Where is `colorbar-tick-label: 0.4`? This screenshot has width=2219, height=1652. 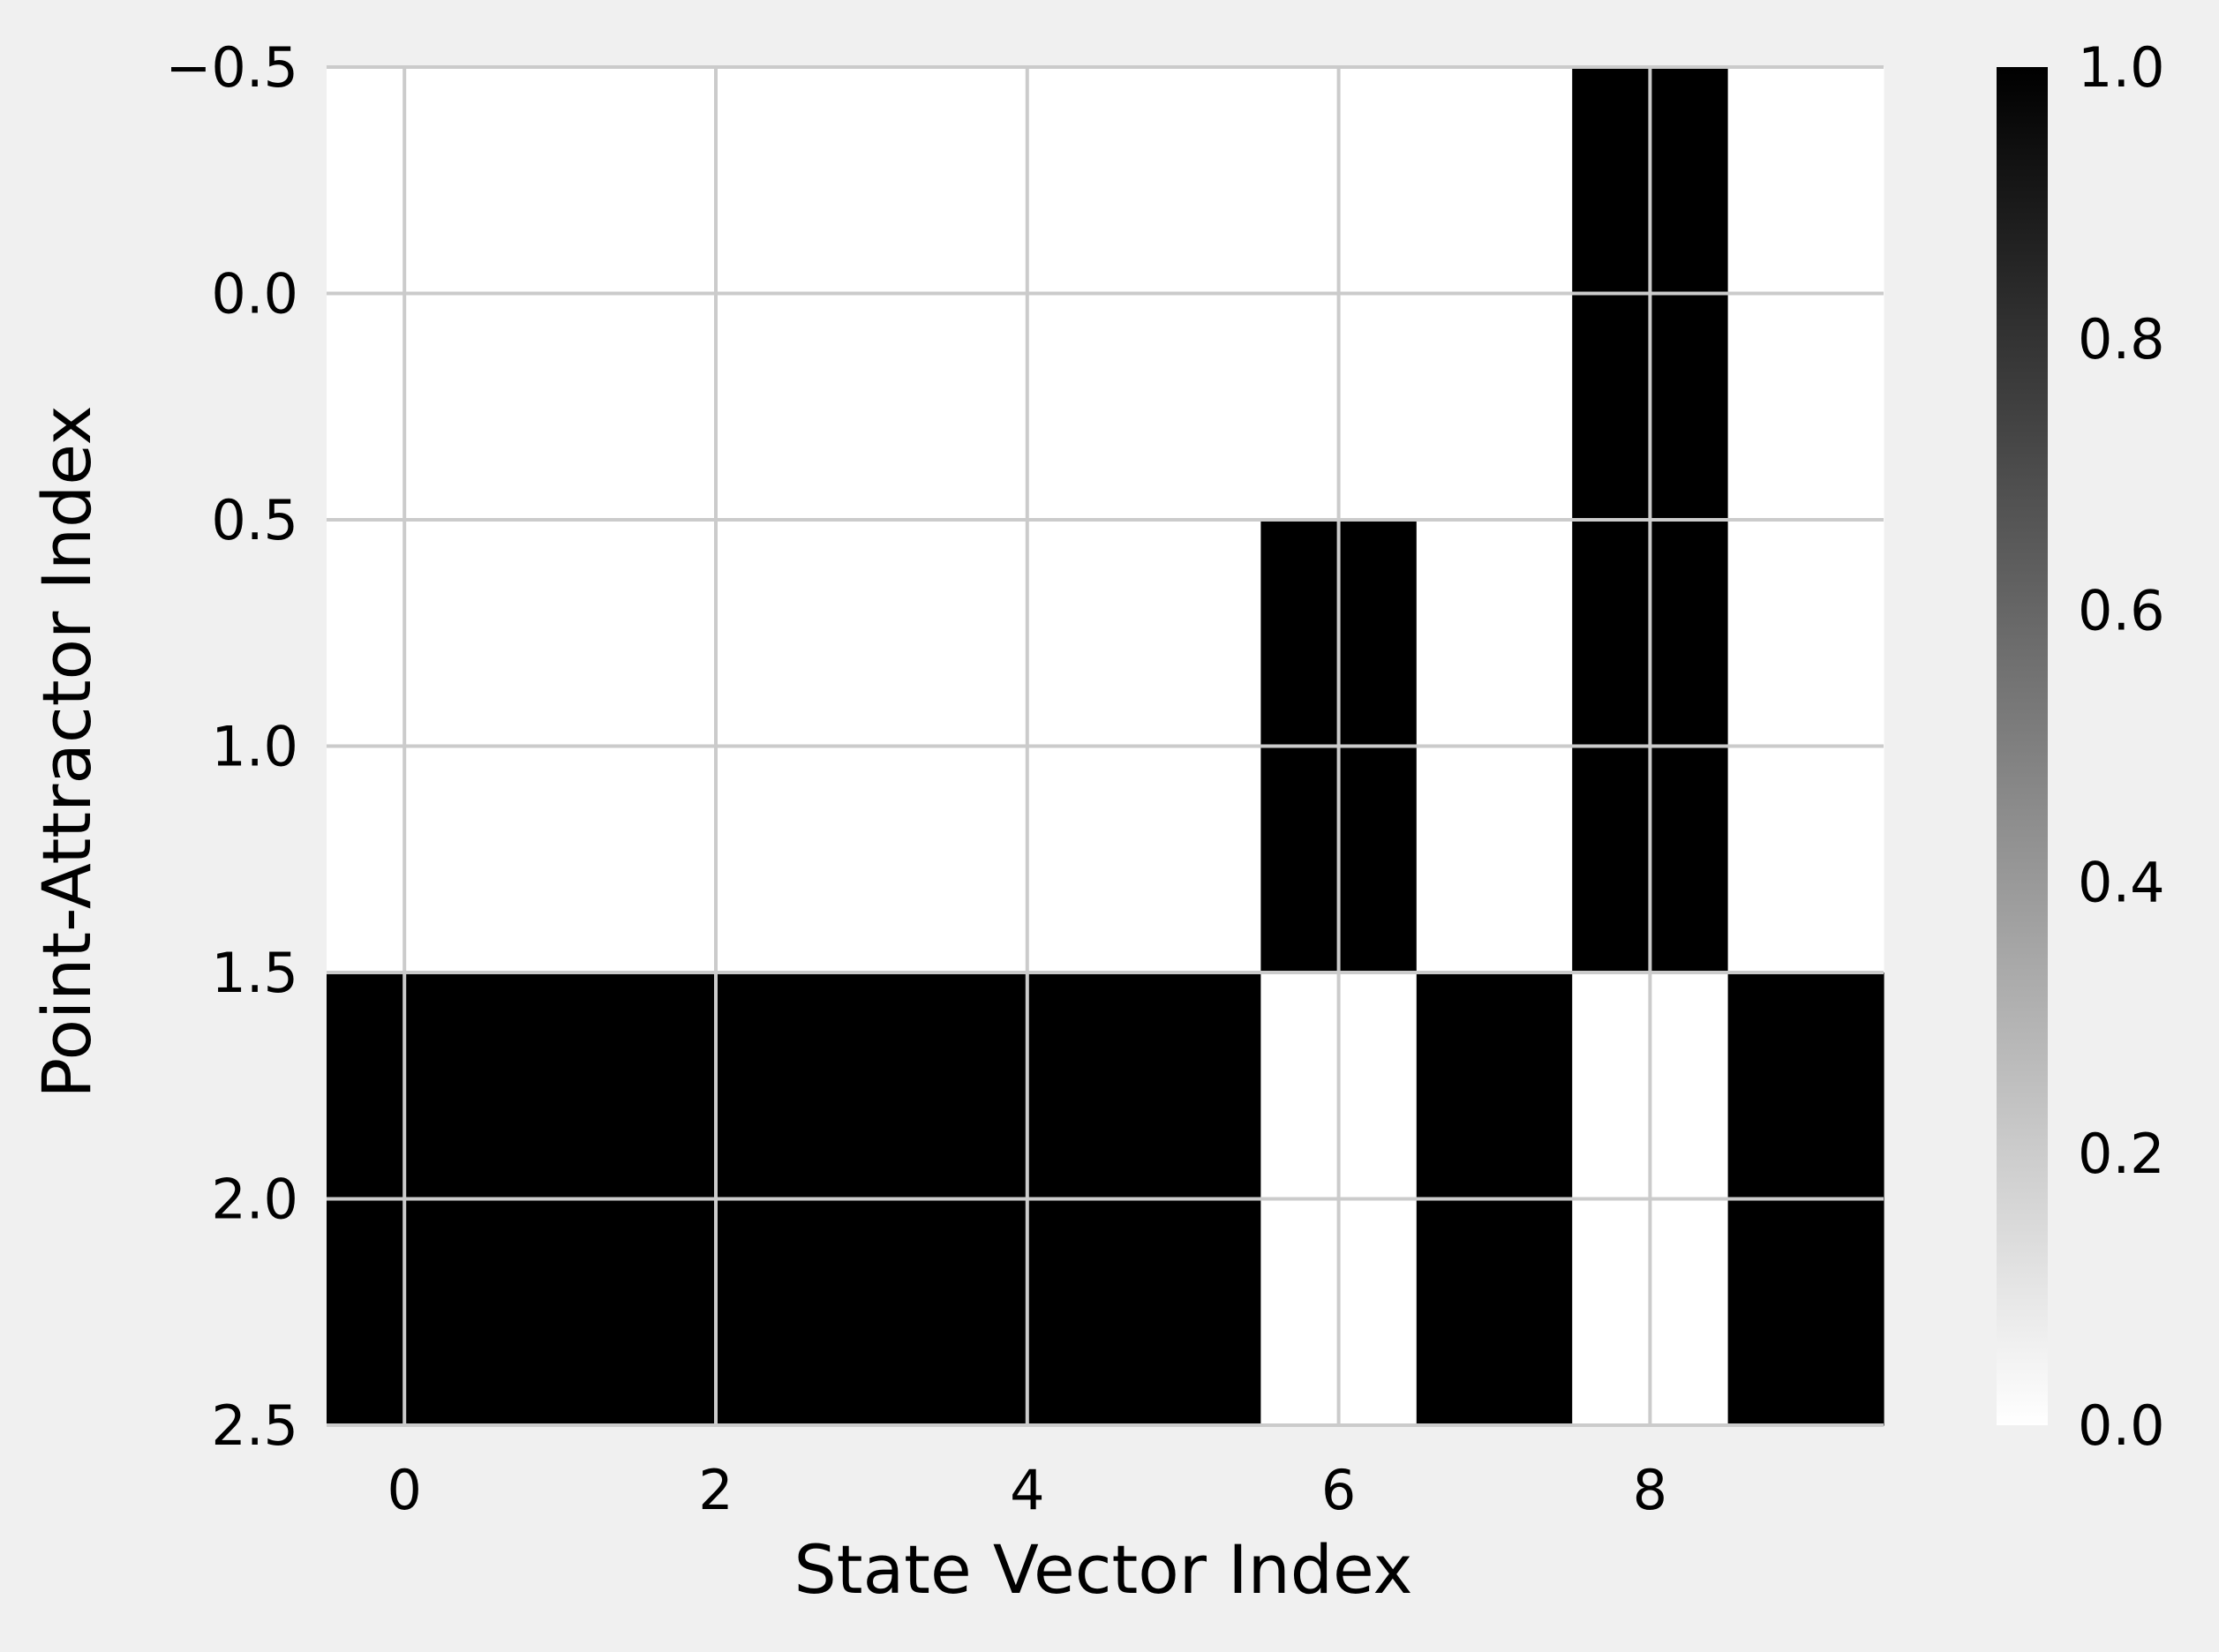 colorbar-tick-label: 0.4 is located at coordinates (2121, 882).